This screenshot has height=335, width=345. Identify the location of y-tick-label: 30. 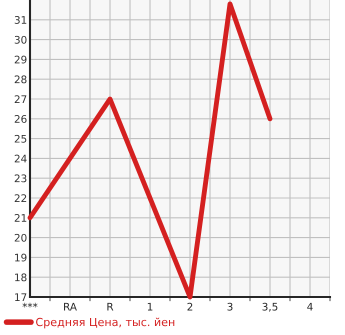
(20, 40).